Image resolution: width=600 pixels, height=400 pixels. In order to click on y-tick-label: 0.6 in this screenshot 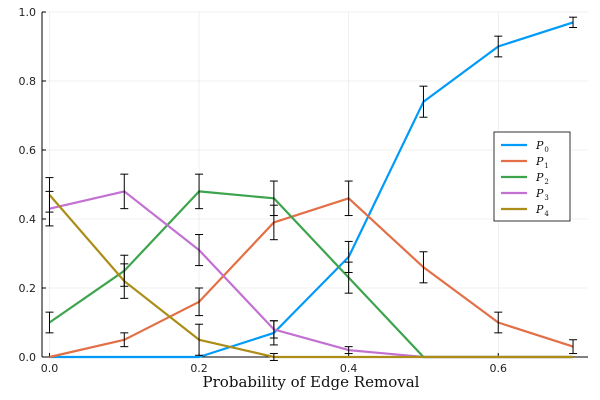, I will do `click(28, 150)`.